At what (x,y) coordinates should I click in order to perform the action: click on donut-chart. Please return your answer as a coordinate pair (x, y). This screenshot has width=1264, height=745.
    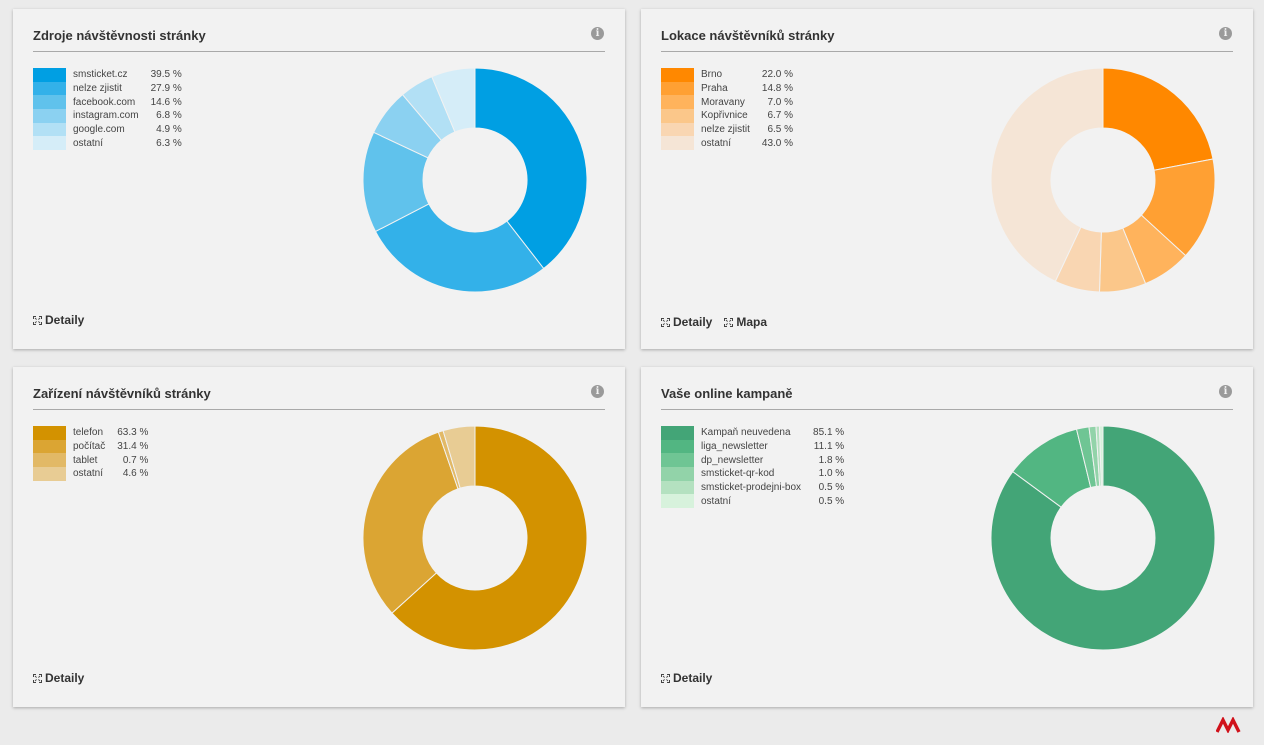
    Looking at the image, I should click on (1103, 180).